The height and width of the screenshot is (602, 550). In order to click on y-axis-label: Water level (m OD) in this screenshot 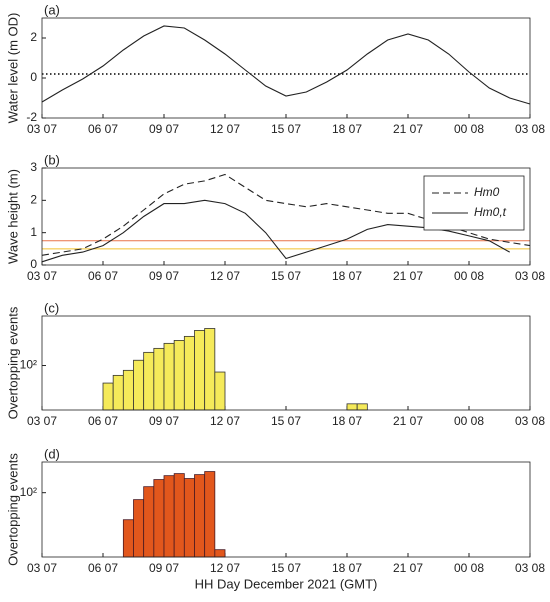, I will do `click(12, 68)`.